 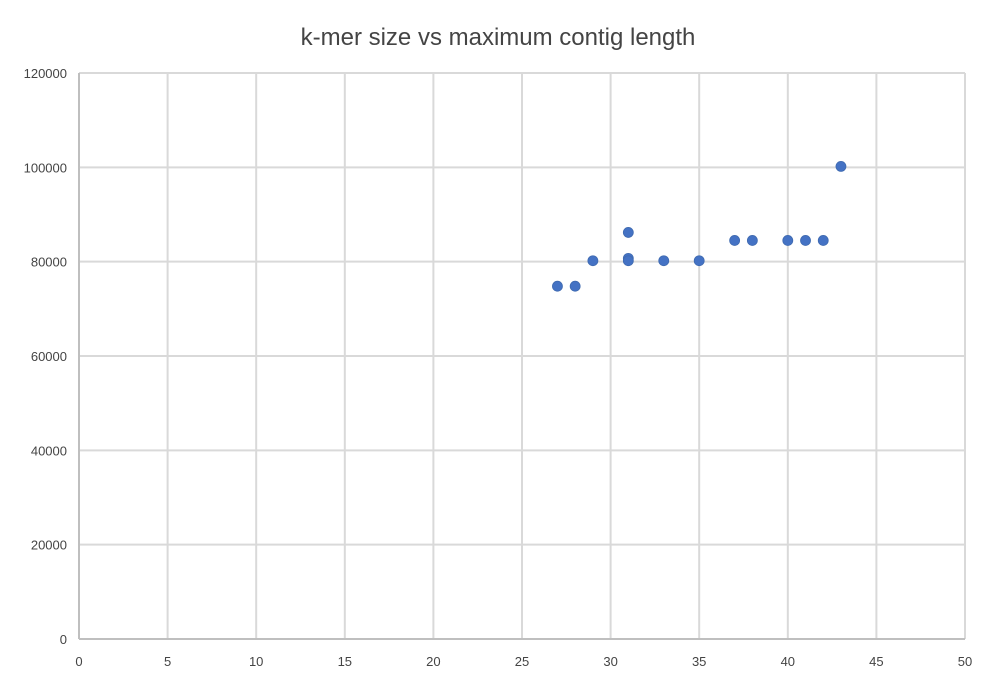 I want to click on x-tick-label: 15, so click(x=345, y=661).